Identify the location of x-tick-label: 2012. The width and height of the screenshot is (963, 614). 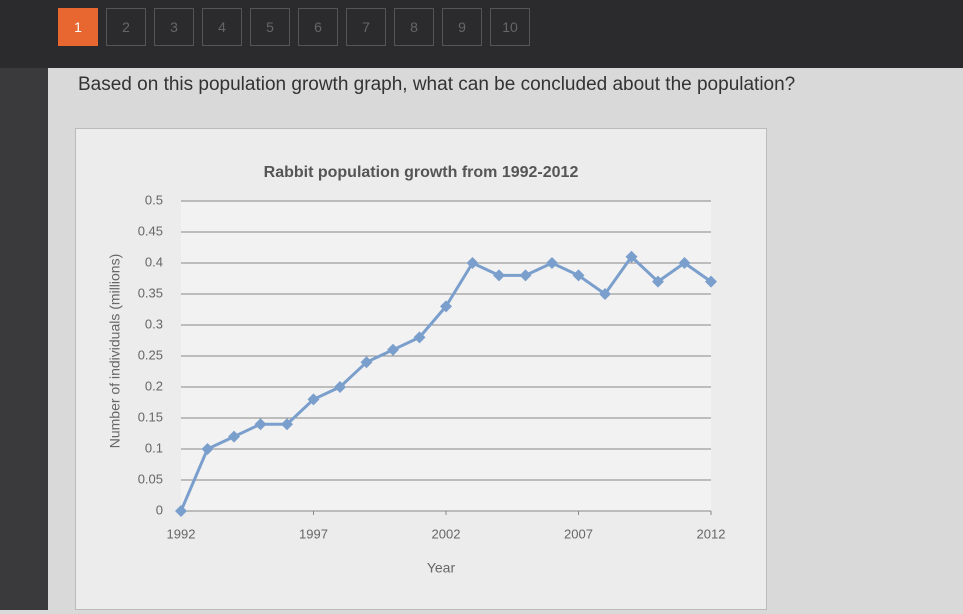
(711, 533).